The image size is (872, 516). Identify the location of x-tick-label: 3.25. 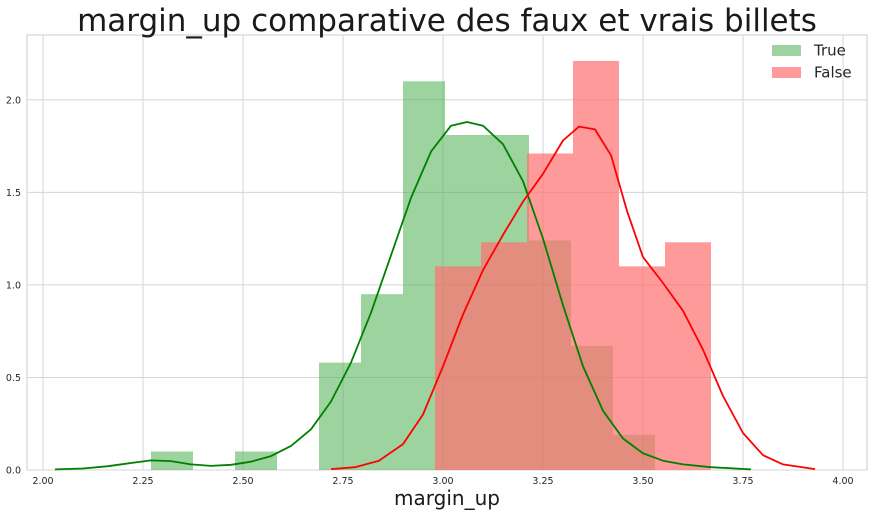
(542, 481).